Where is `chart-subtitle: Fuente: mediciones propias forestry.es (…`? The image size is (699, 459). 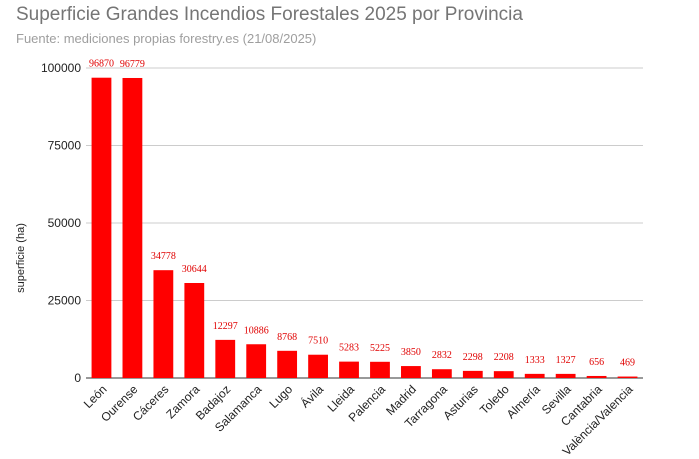
chart-subtitle: Fuente: mediciones propias forestry.es (… is located at coordinates (166, 38).